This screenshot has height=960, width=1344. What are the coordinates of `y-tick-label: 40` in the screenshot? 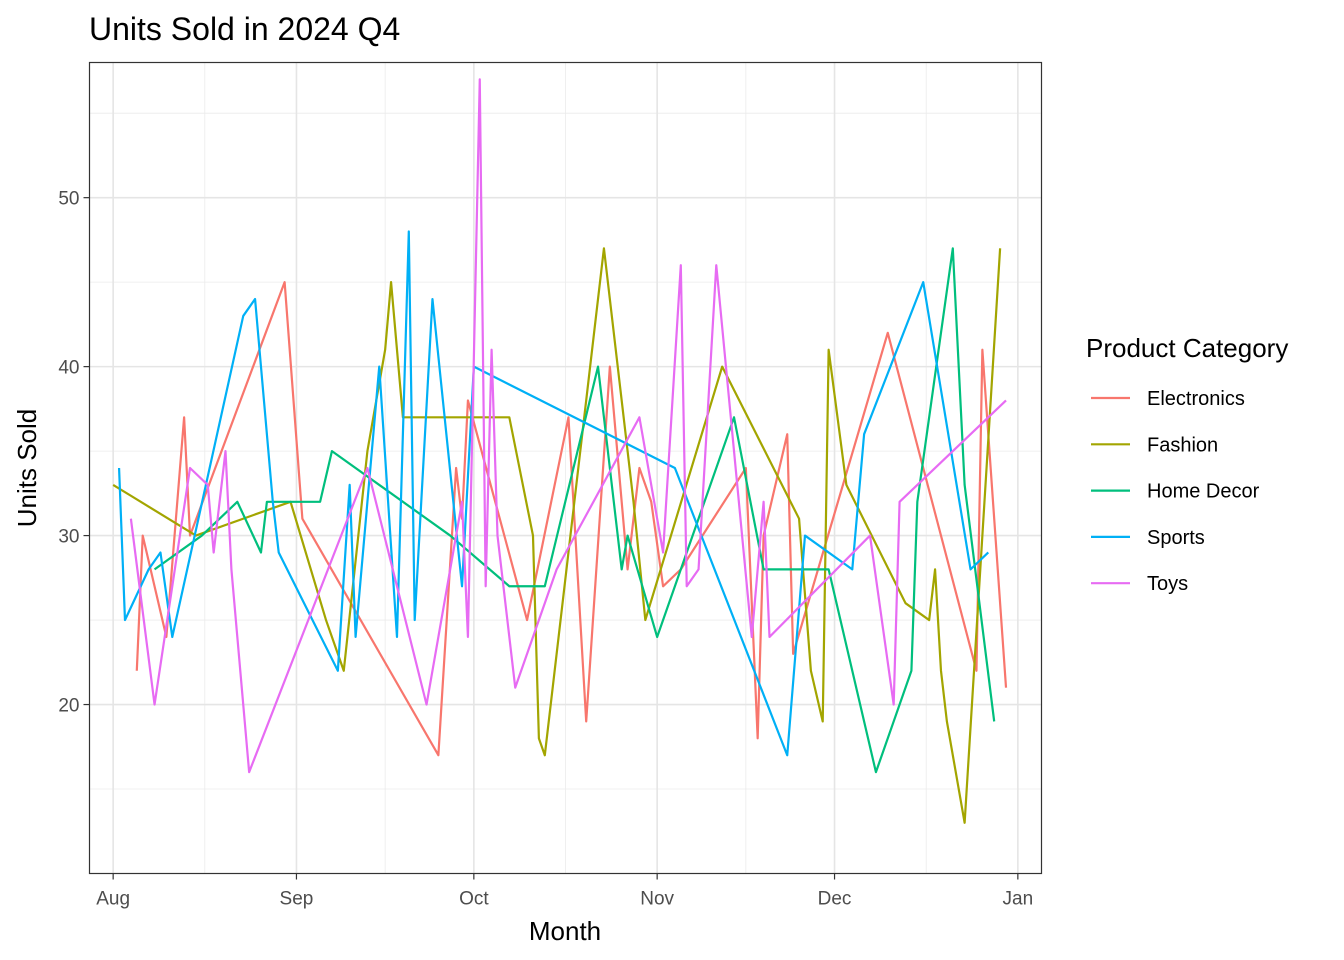 It's located at (68, 368).